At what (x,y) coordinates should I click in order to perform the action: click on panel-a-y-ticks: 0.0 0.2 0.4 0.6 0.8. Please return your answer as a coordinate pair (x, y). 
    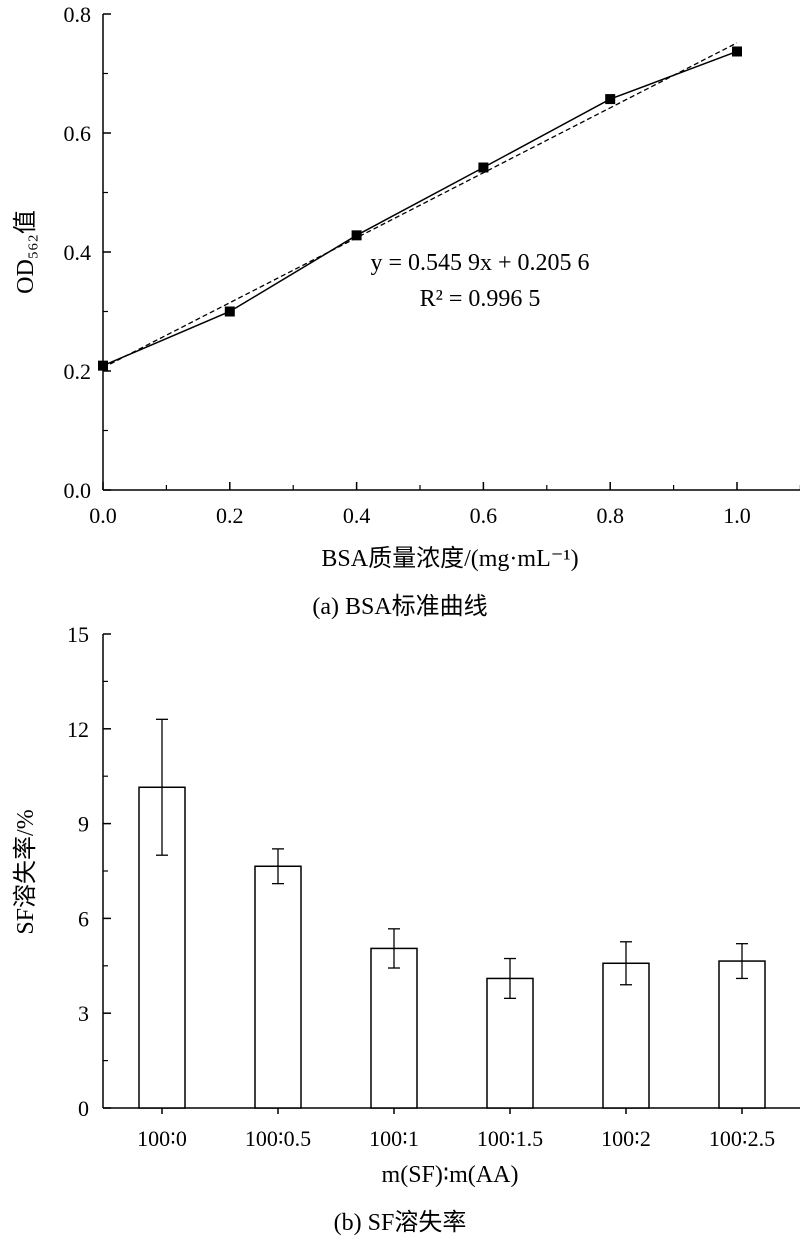
    Looking at the image, I should click on (87, 252).